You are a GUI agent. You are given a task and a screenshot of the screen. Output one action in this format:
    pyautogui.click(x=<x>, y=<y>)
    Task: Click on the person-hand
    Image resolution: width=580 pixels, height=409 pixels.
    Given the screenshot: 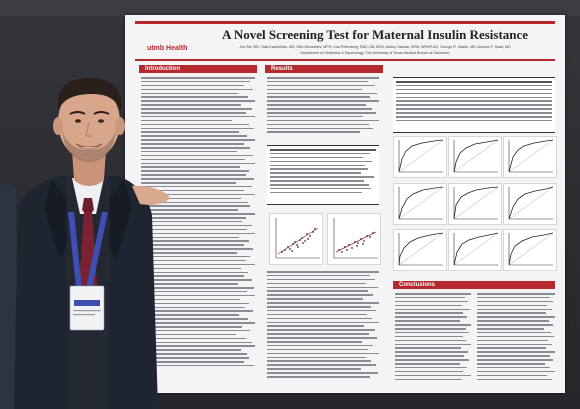 What is the action you would take?
    pyautogui.click(x=151, y=195)
    